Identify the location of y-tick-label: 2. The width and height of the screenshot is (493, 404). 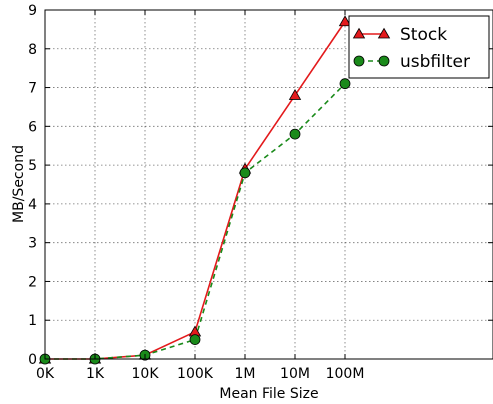
(32, 282).